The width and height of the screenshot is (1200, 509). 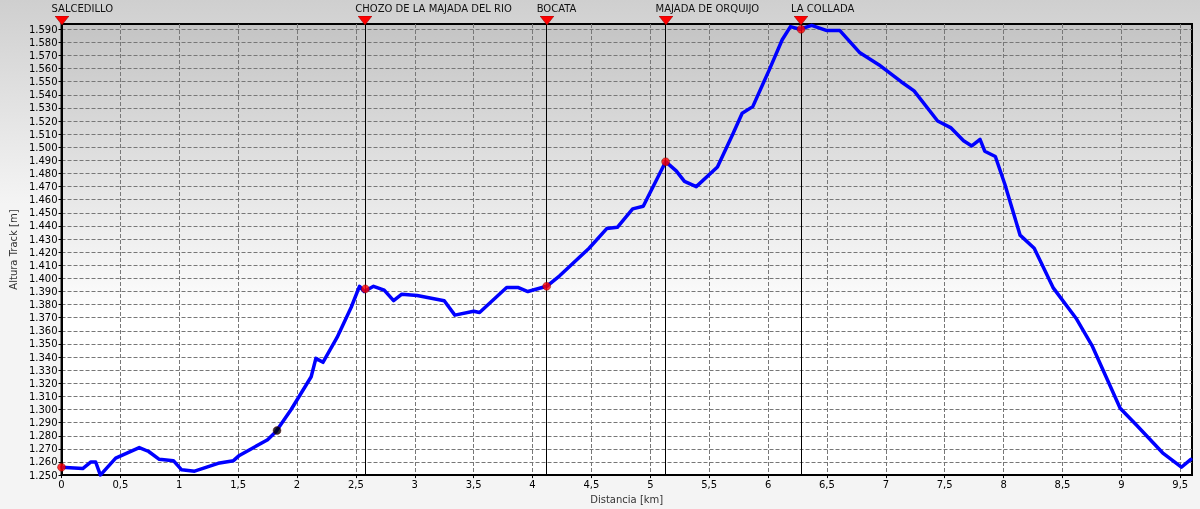 What do you see at coordinates (414, 484) in the screenshot?
I see `x-tick-label: 3` at bounding box center [414, 484].